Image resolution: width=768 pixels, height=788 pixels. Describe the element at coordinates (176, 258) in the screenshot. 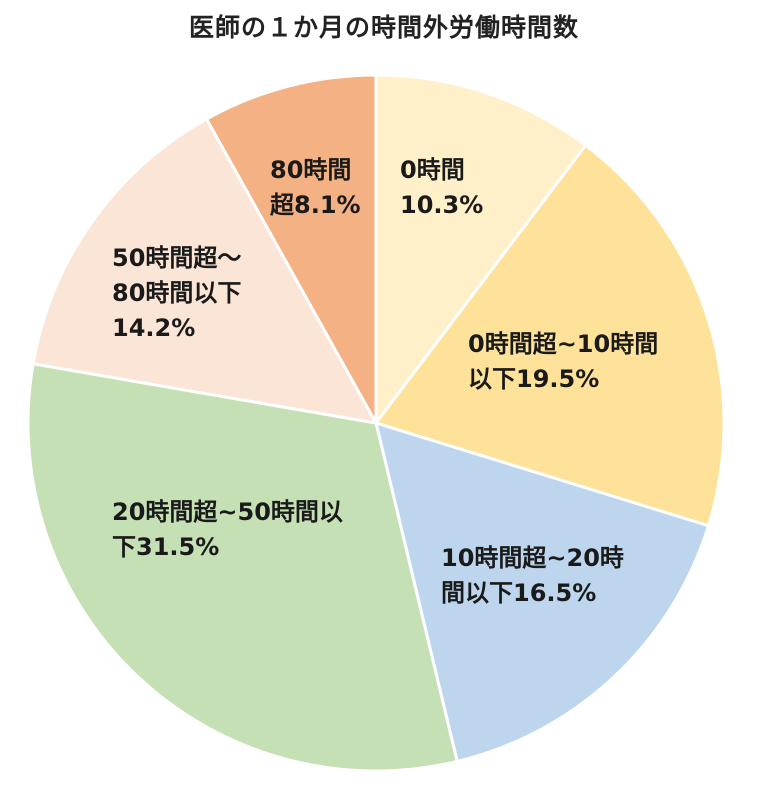

I see `slice-label-line: 50時間超～` at that location.